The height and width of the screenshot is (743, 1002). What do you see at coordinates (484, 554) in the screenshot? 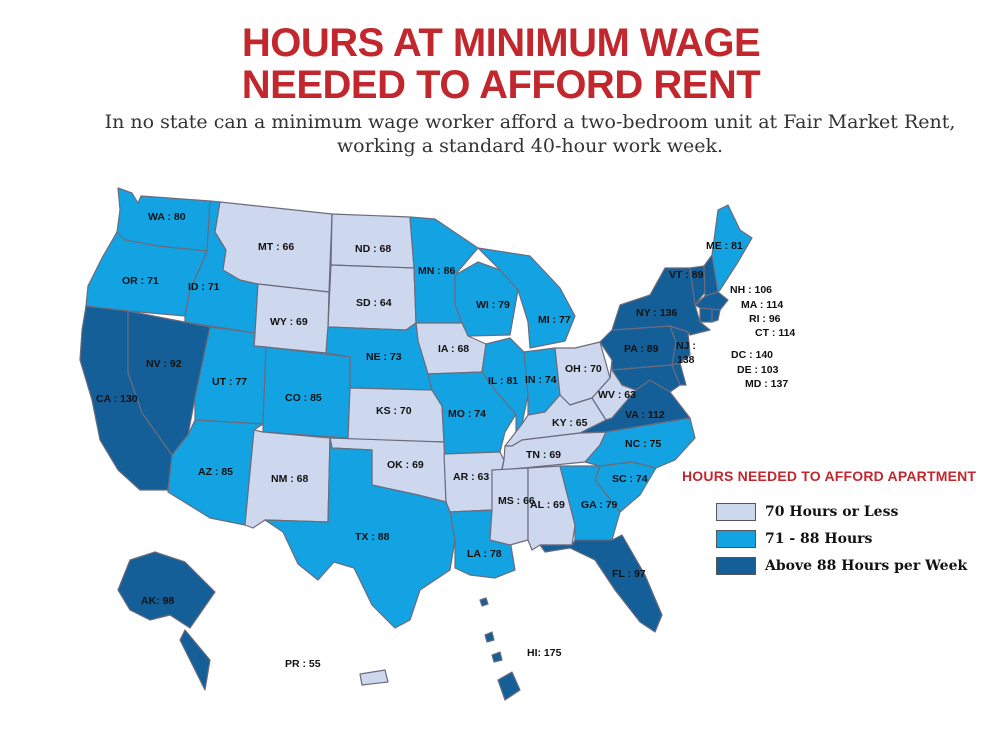
I see `label-la: LA : 78` at bounding box center [484, 554].